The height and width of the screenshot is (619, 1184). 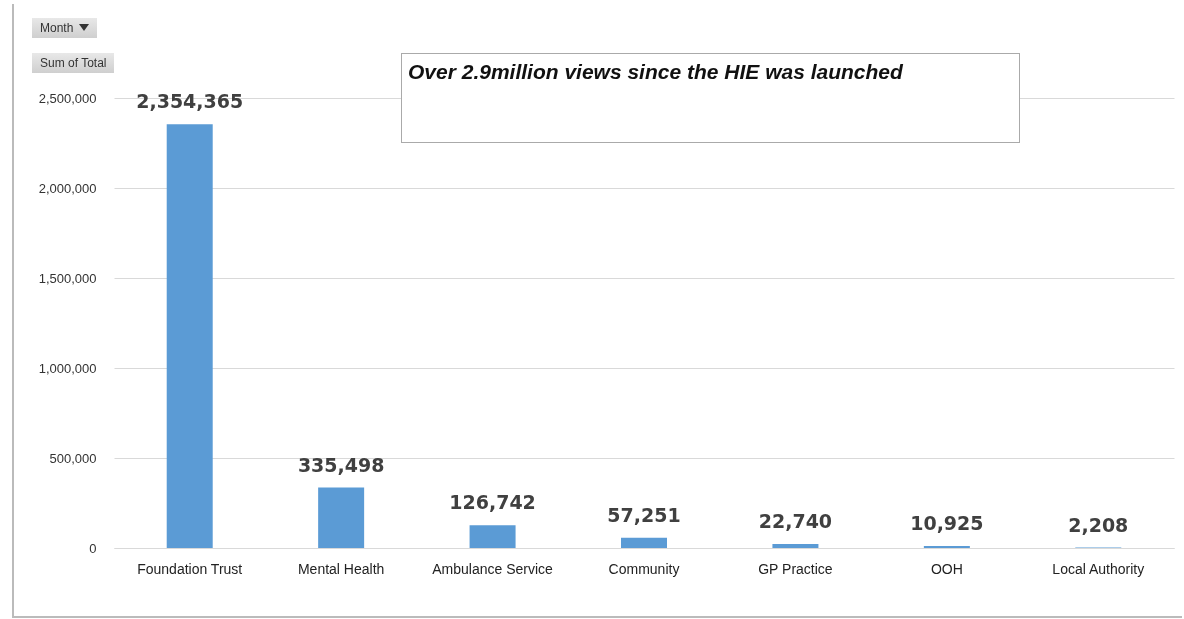 What do you see at coordinates (190, 568) in the screenshot?
I see `x-tick-label: Foundation Trust` at bounding box center [190, 568].